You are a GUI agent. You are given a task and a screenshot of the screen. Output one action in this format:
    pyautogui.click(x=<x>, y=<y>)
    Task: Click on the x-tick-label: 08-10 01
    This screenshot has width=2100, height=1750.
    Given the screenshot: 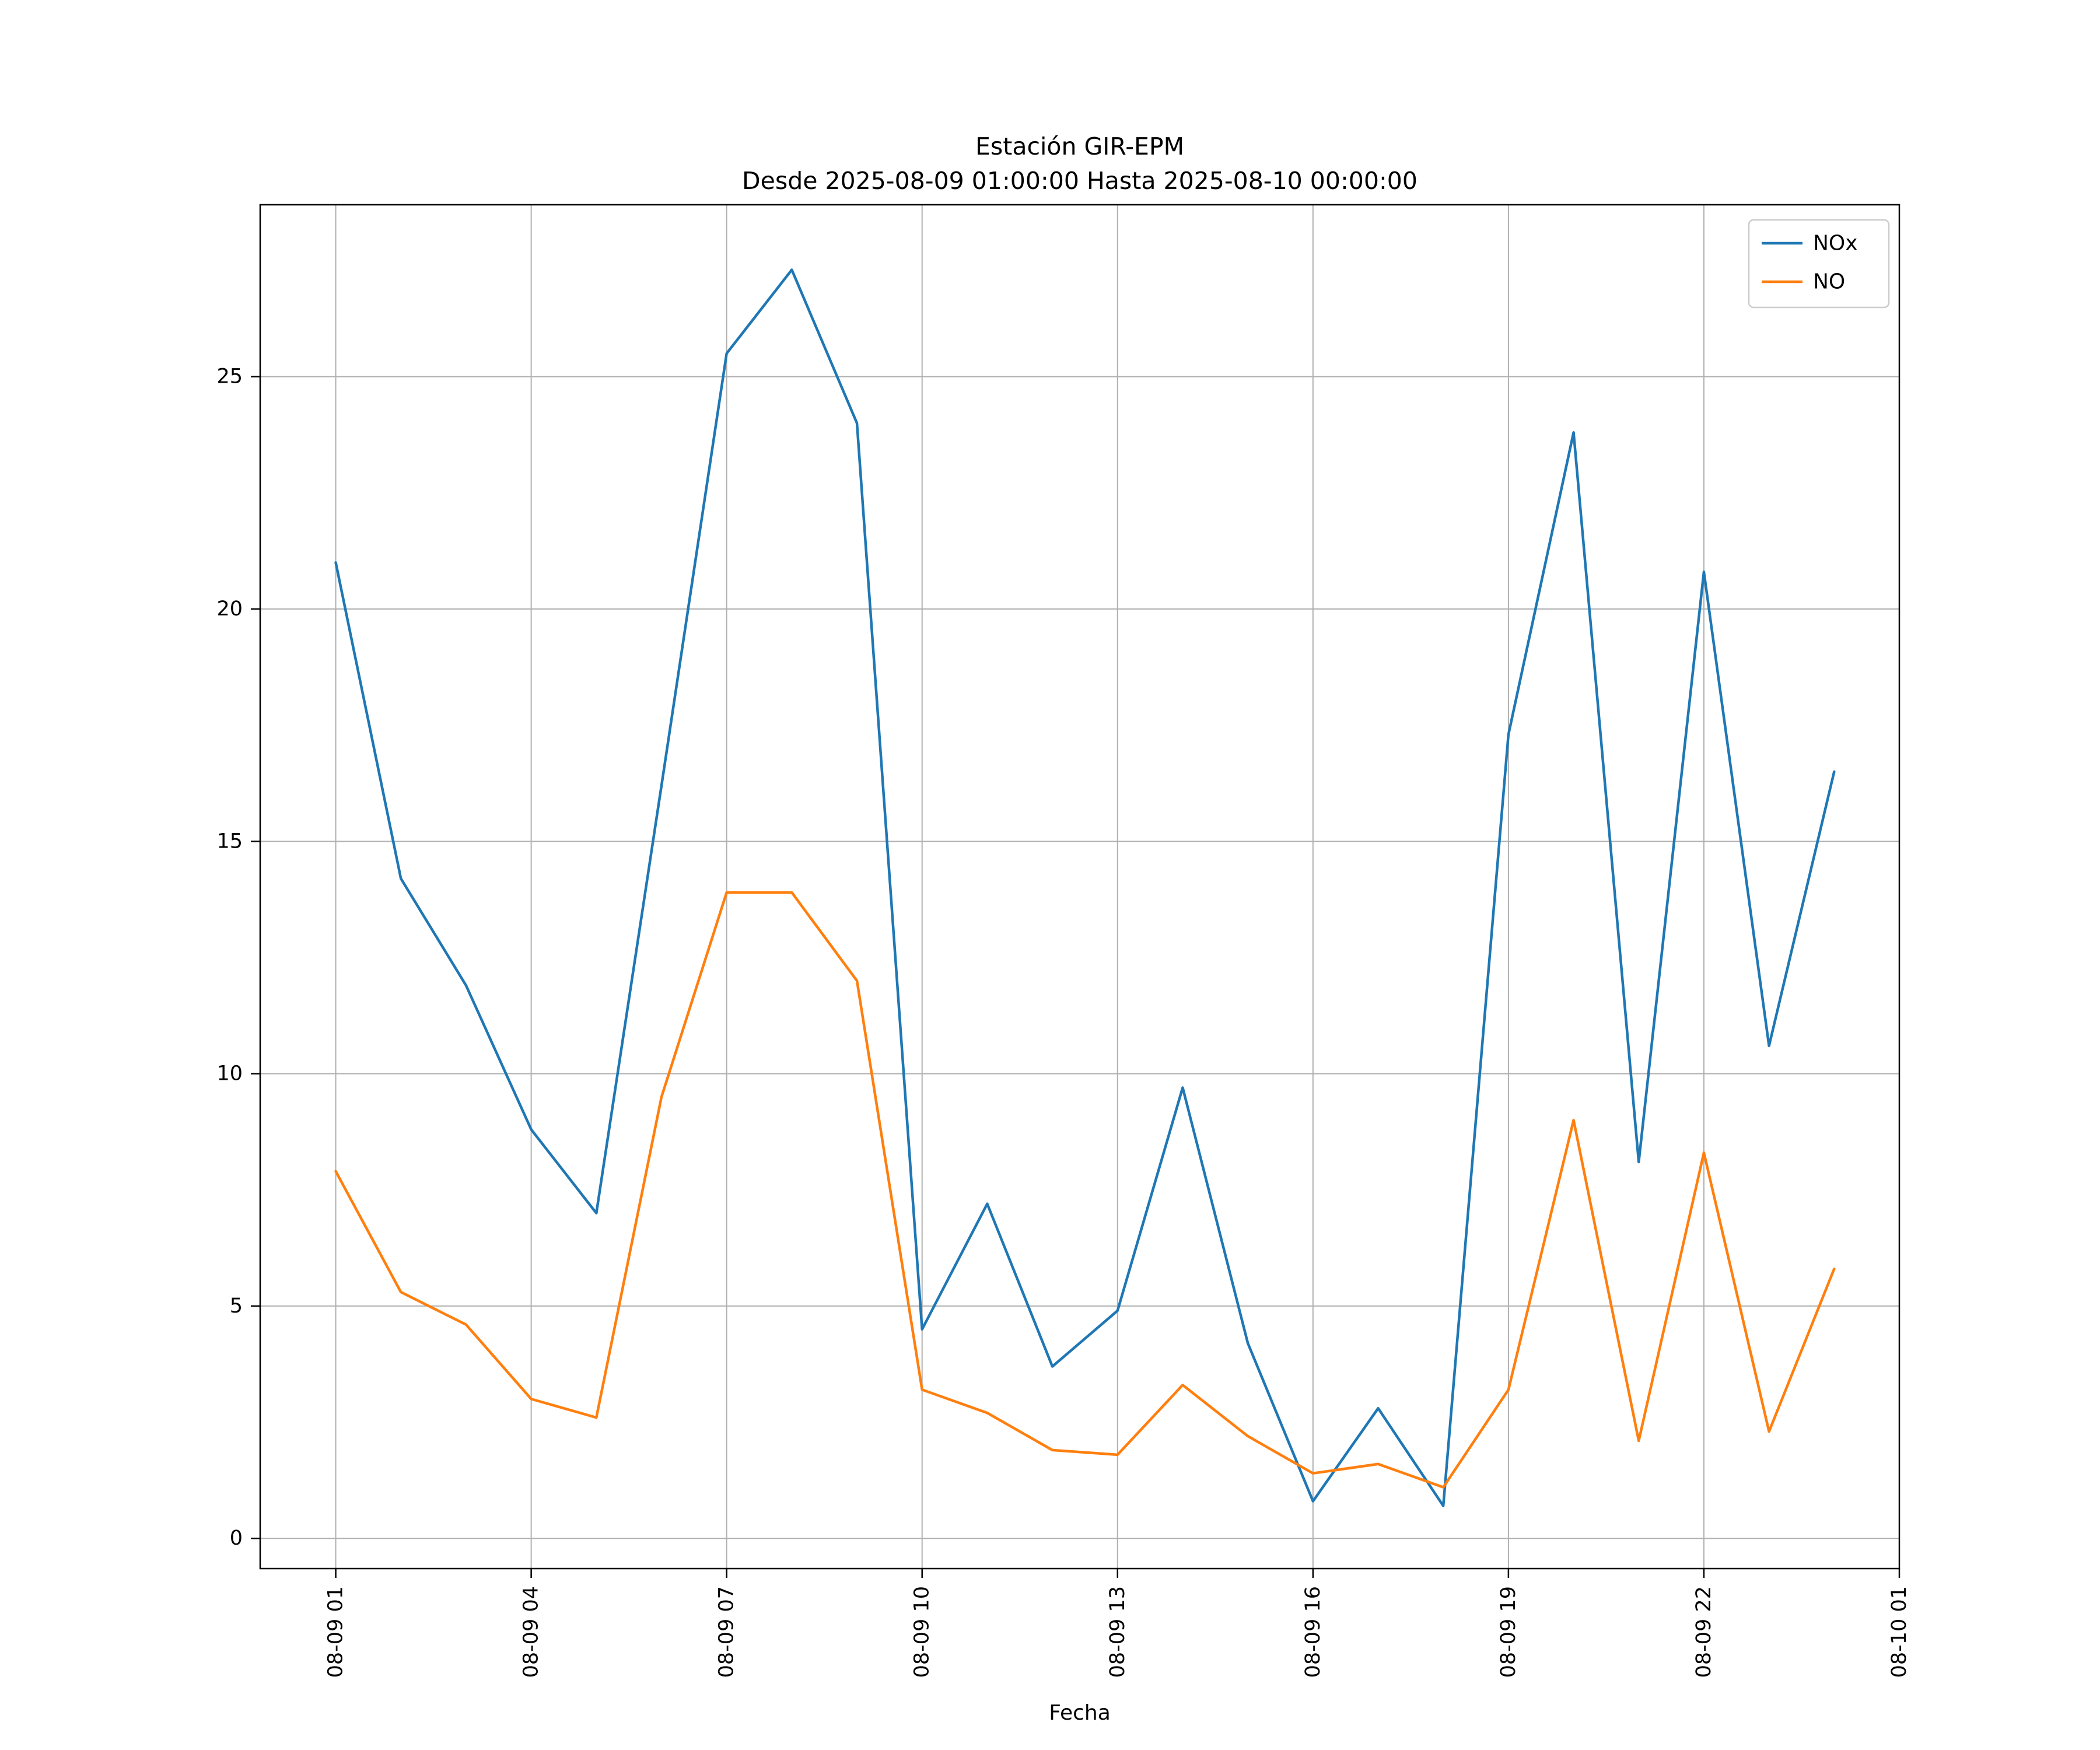 What is the action you would take?
    pyautogui.click(x=1899, y=1632)
    